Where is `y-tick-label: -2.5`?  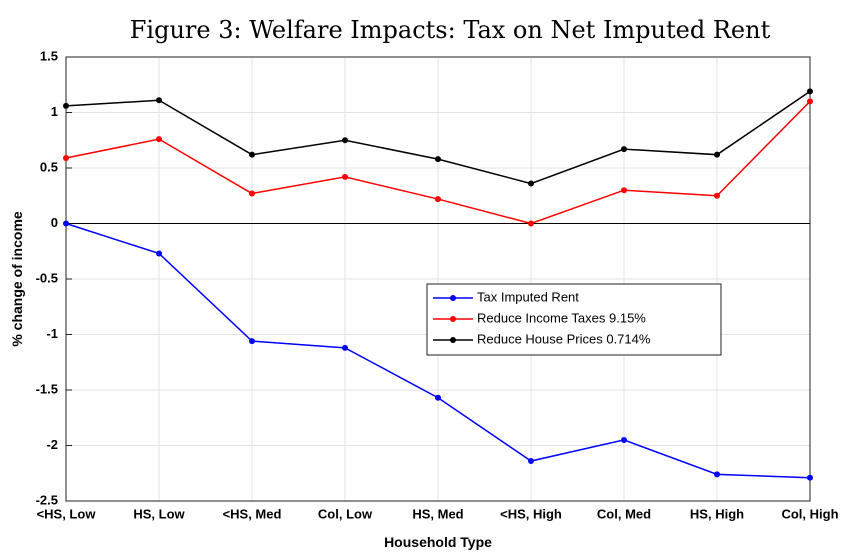 y-tick-label: -2.5 is located at coordinates (47, 499).